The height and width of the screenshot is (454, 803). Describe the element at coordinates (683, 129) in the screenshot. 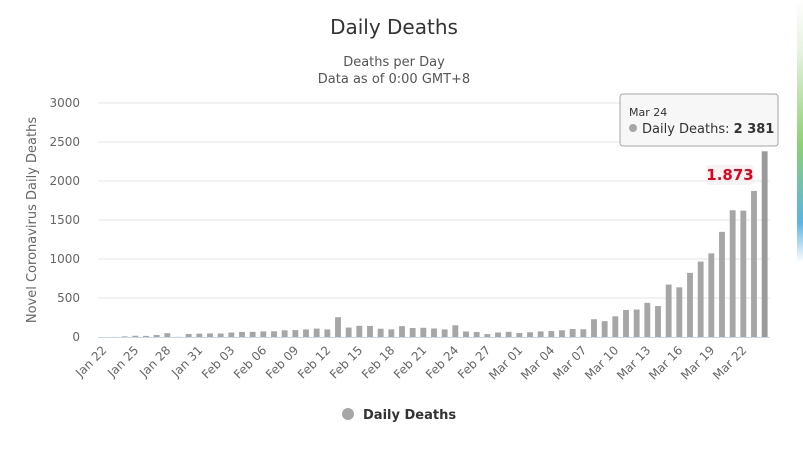

I see `tooltip-series-label: Daily Deaths` at that location.